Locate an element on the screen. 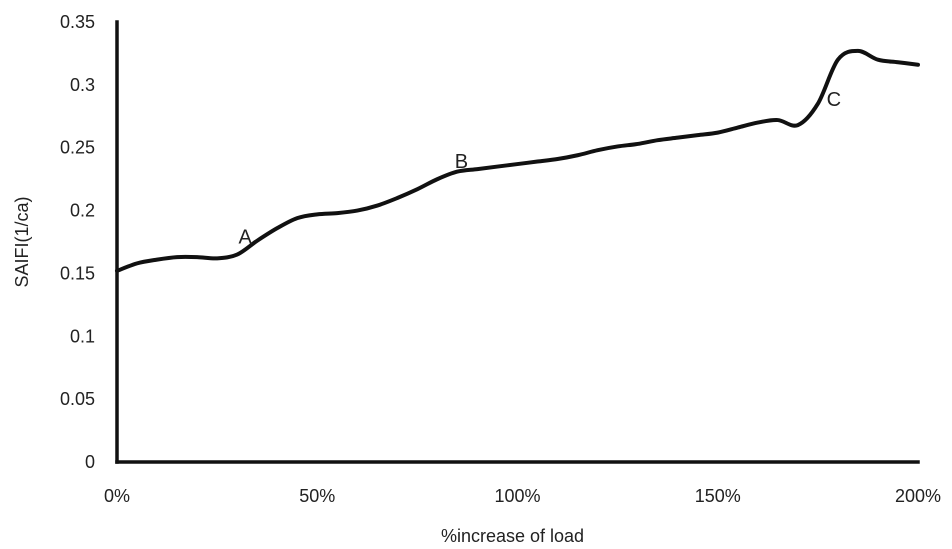  y-tick-labels: 0 0.05 0.1 0.15 0.2 0.25 0.3 0.35 is located at coordinates (77, 242).